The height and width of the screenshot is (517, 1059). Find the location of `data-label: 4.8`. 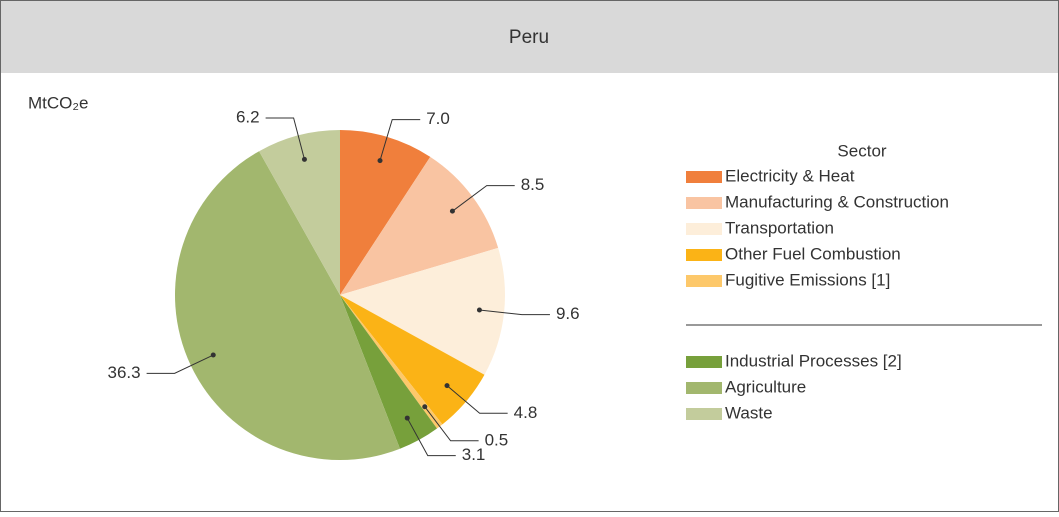

data-label: 4.8 is located at coordinates (526, 412).